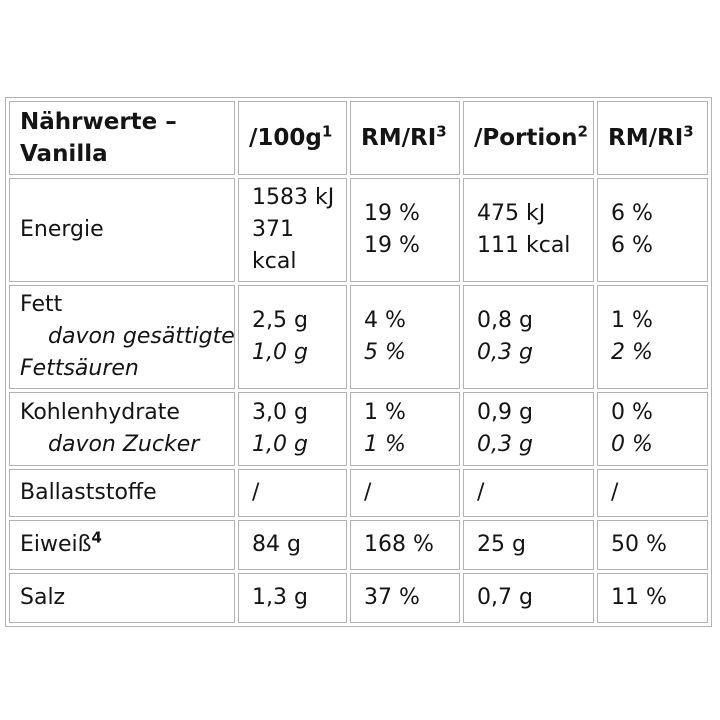 This screenshot has width=720, height=720. I want to click on value-eiweiss-portion-line0-text: 25 g, so click(501, 544).